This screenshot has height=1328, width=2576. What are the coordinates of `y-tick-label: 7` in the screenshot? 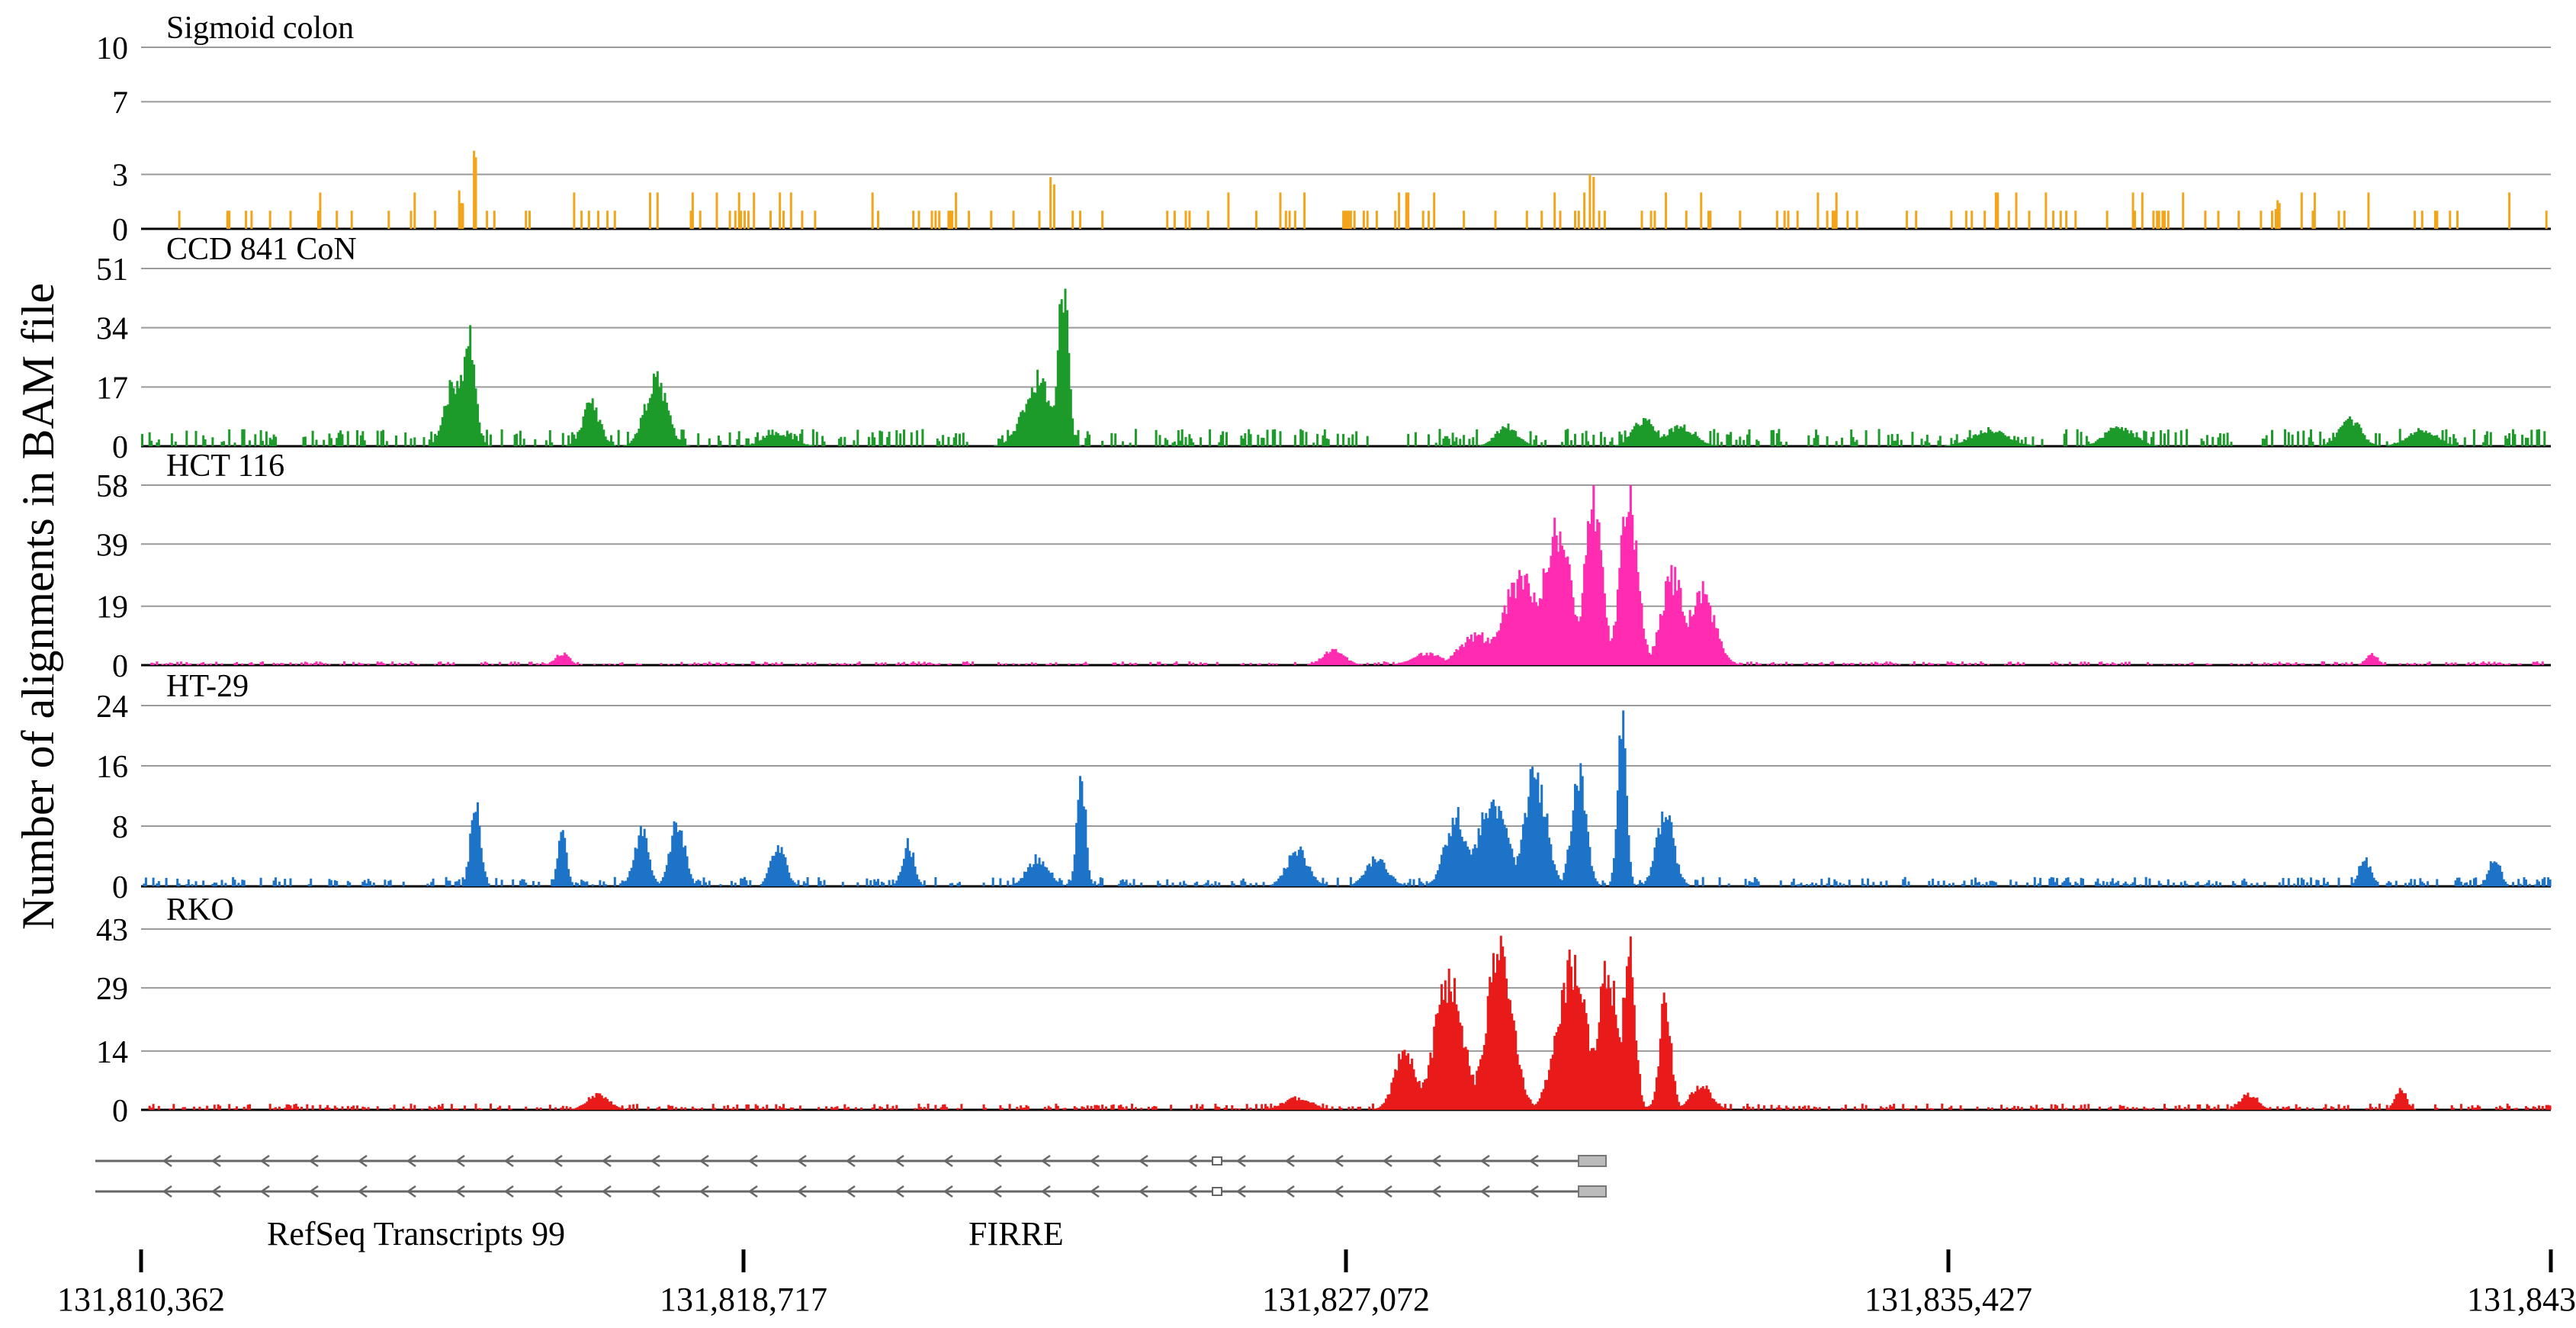 It's located at (120, 103).